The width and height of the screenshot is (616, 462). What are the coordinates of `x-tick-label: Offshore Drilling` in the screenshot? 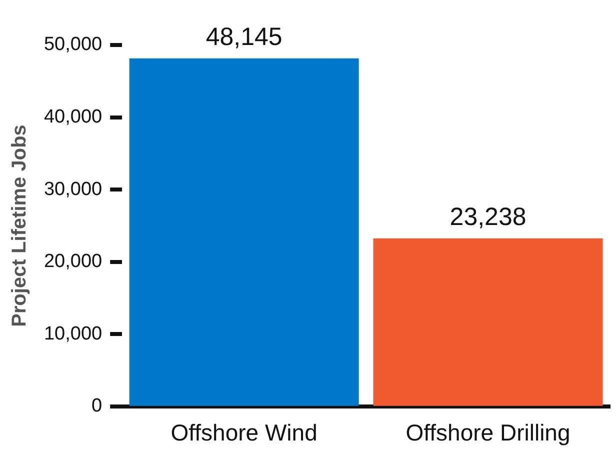 It's located at (488, 433).